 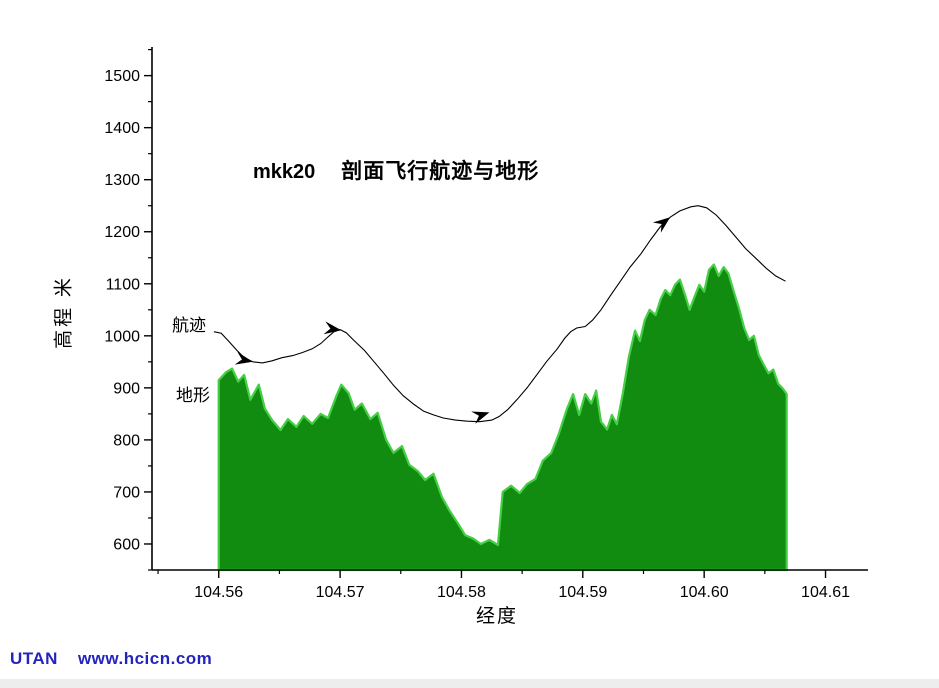 What do you see at coordinates (122, 76) in the screenshot?
I see `y-tick-label: 1500` at bounding box center [122, 76].